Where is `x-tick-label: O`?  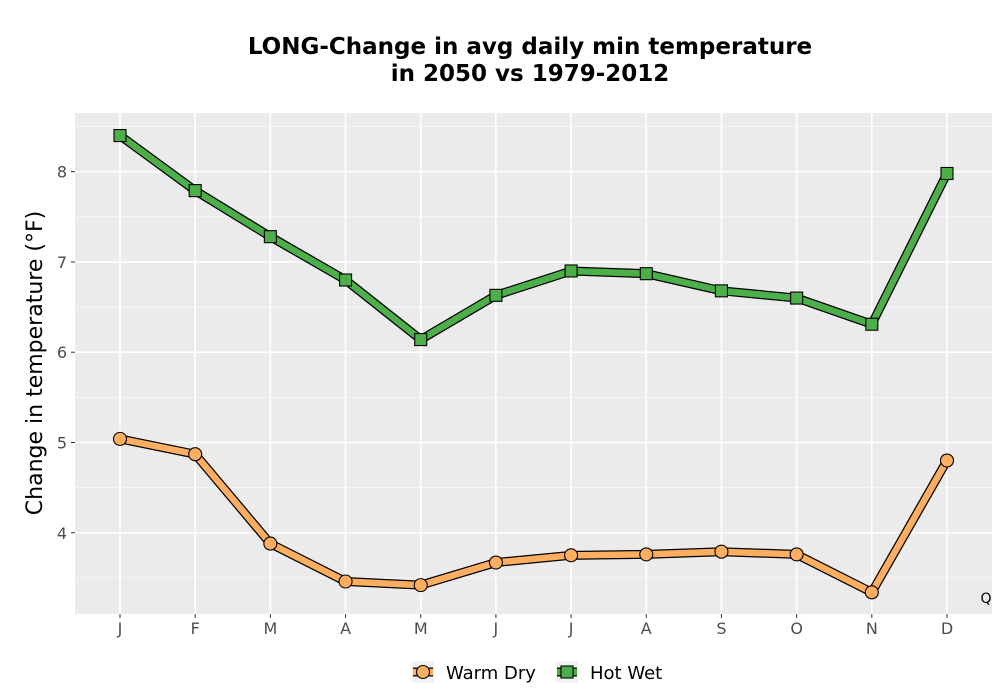
x-tick-label: O is located at coordinates (796, 628).